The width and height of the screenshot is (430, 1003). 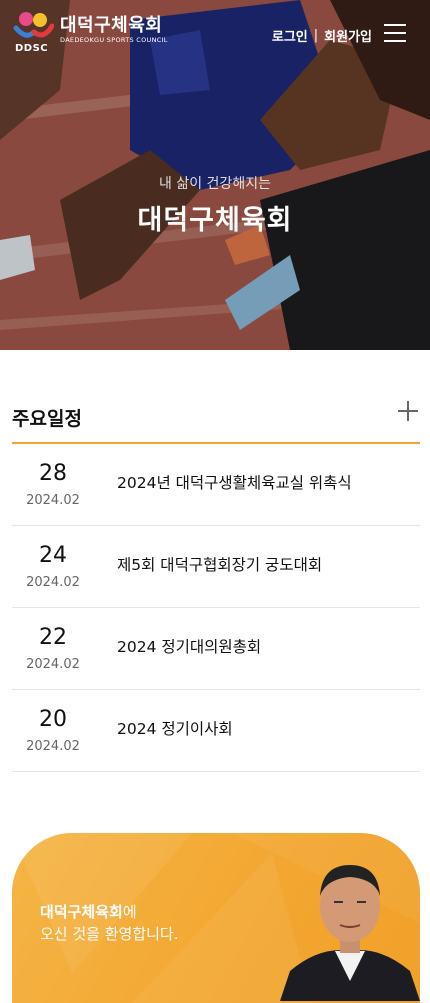 What do you see at coordinates (129, 912) in the screenshot?
I see `welcome-particle: 에` at bounding box center [129, 912].